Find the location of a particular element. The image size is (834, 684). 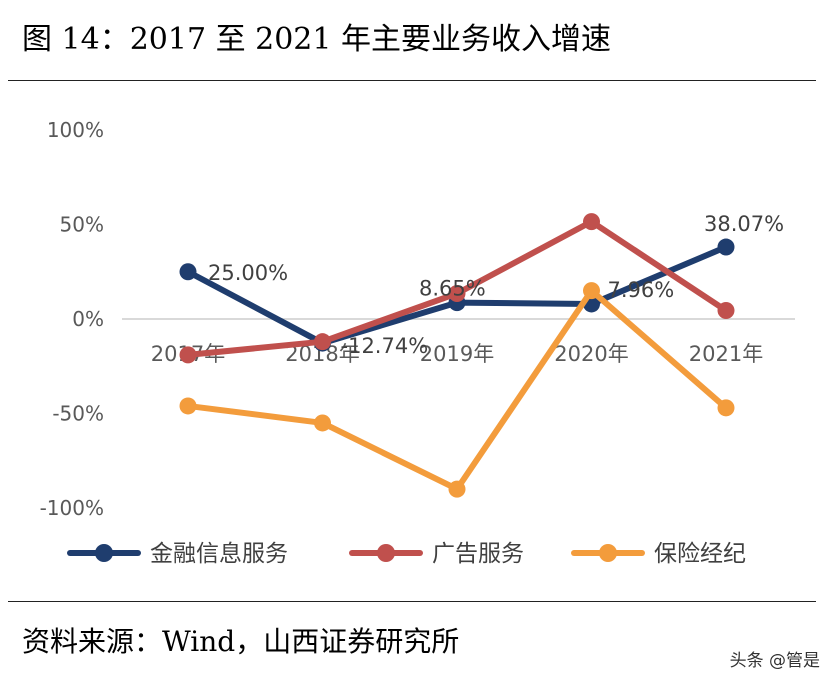

data-labels: 25.00% -12.74% 8.65% 7.96% 38.07% is located at coordinates (496, 285).